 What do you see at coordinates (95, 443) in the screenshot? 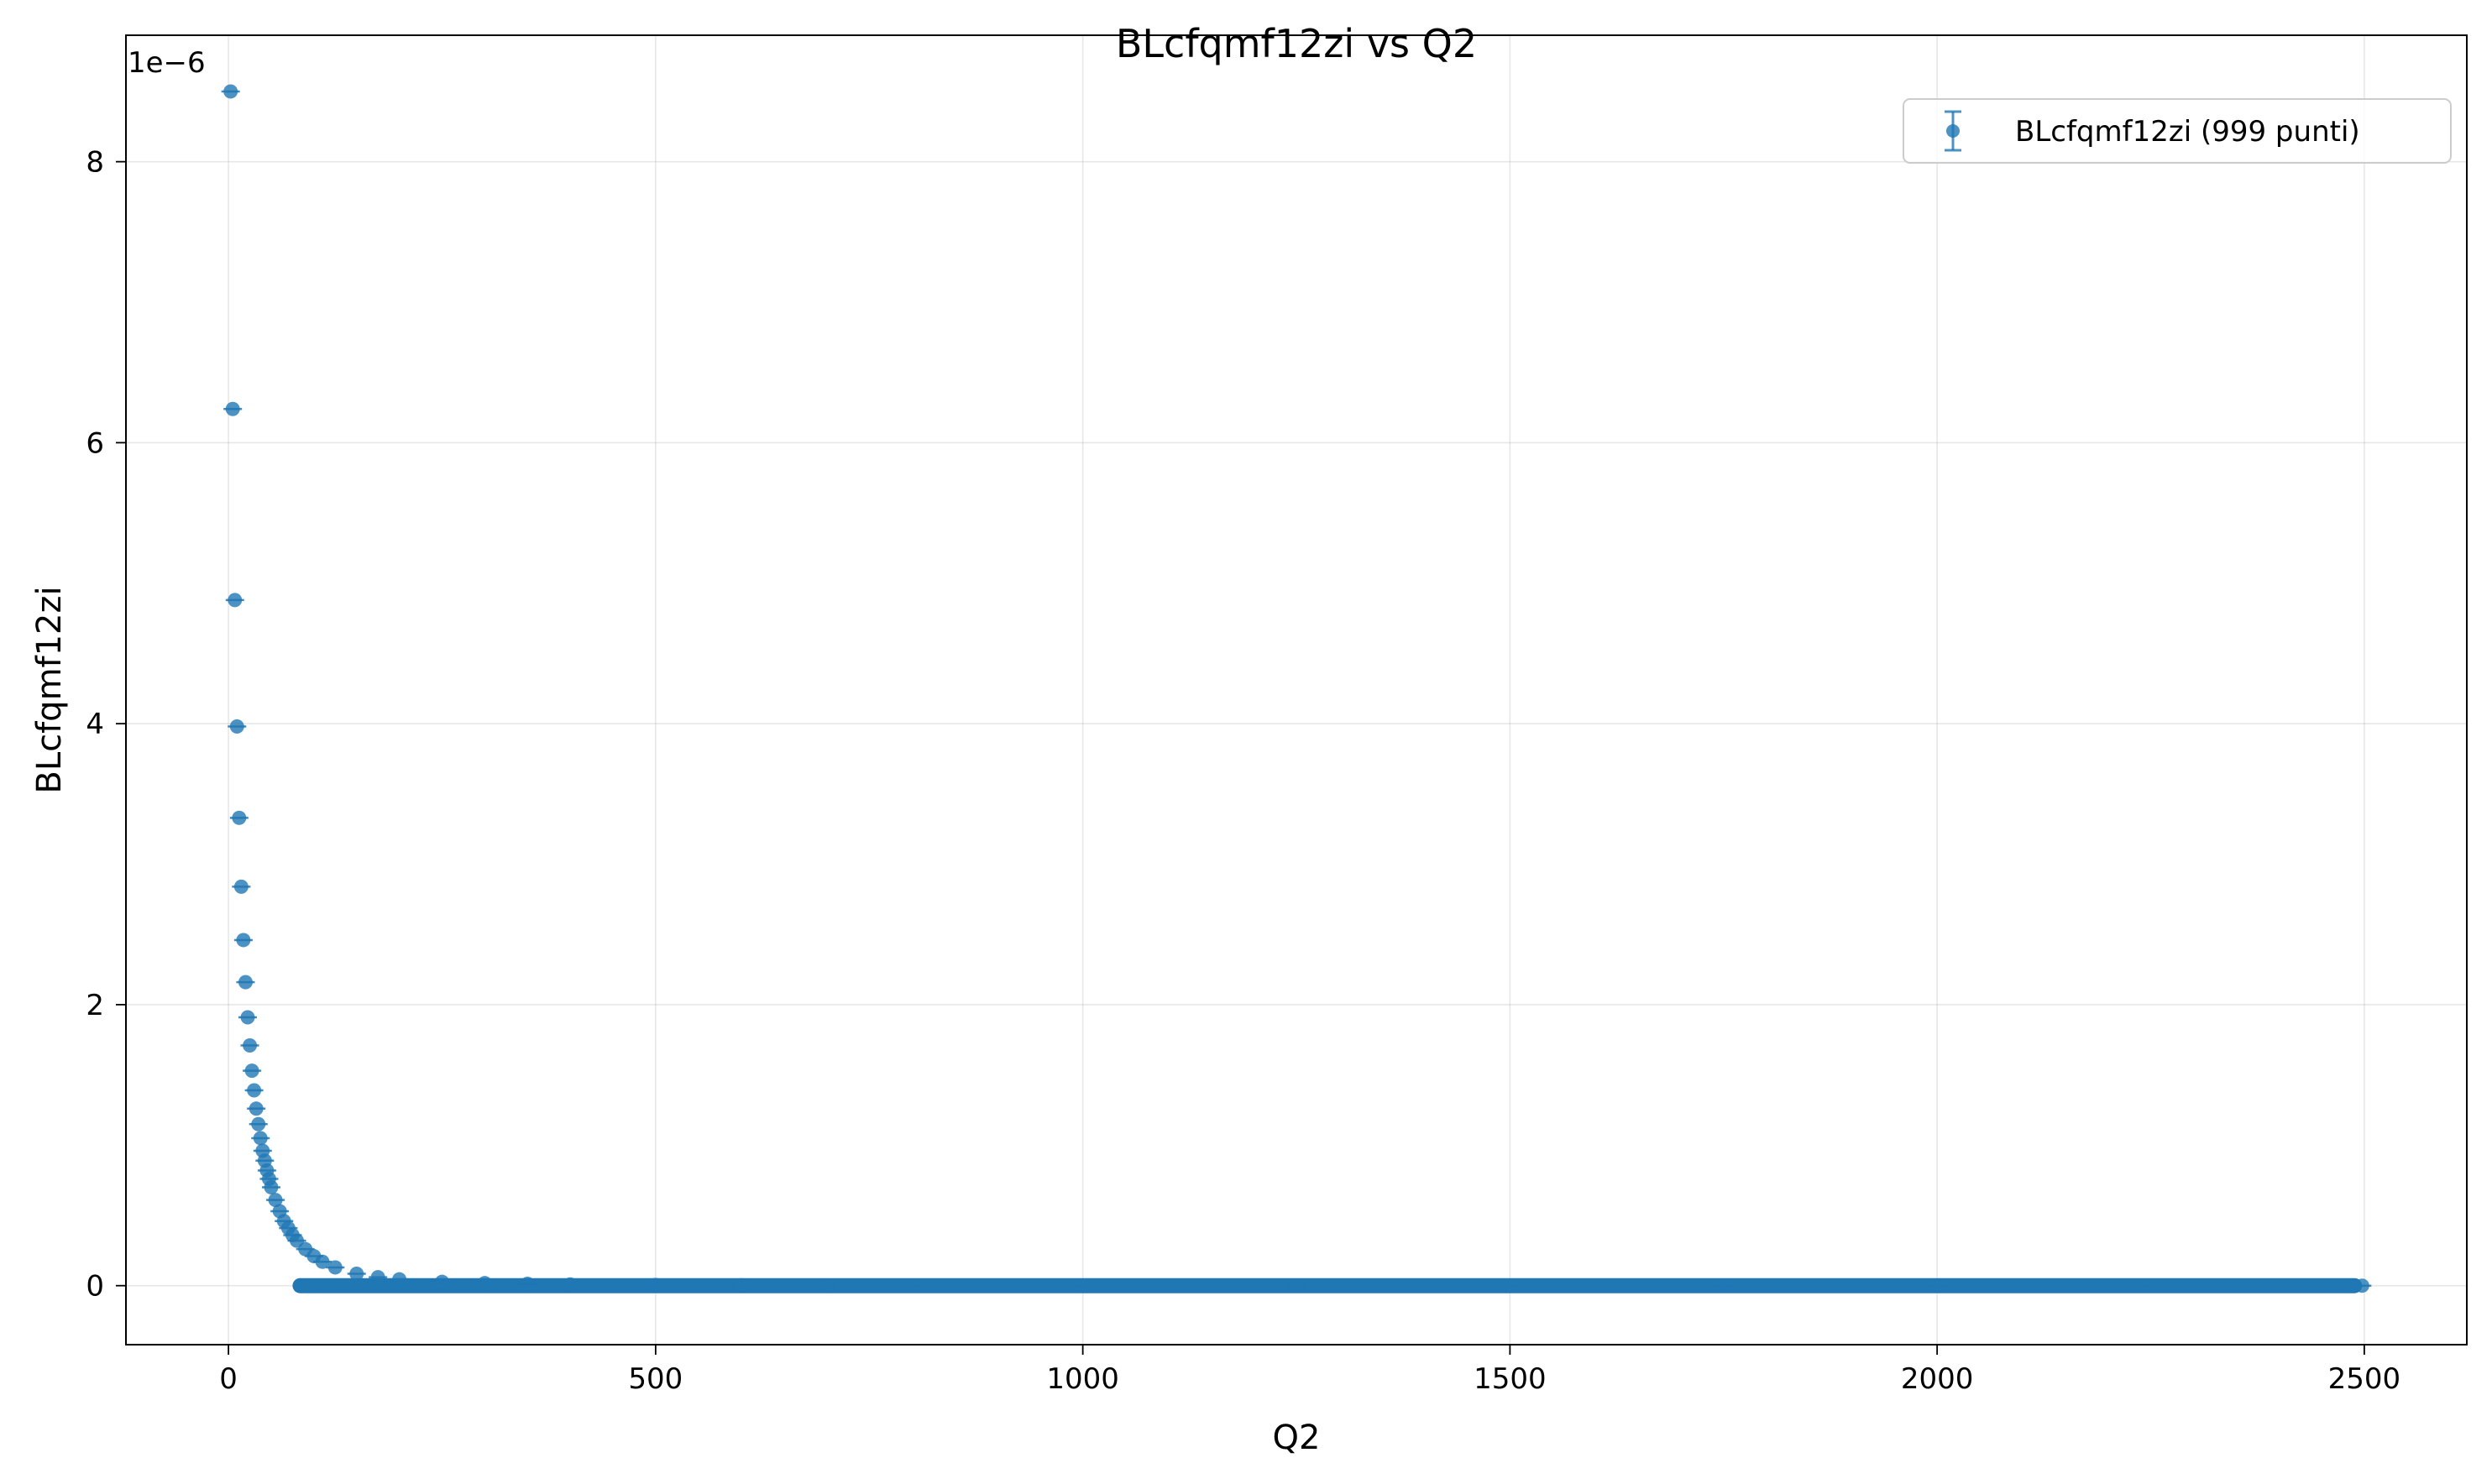
I see `y-tick-label: 6` at bounding box center [95, 443].